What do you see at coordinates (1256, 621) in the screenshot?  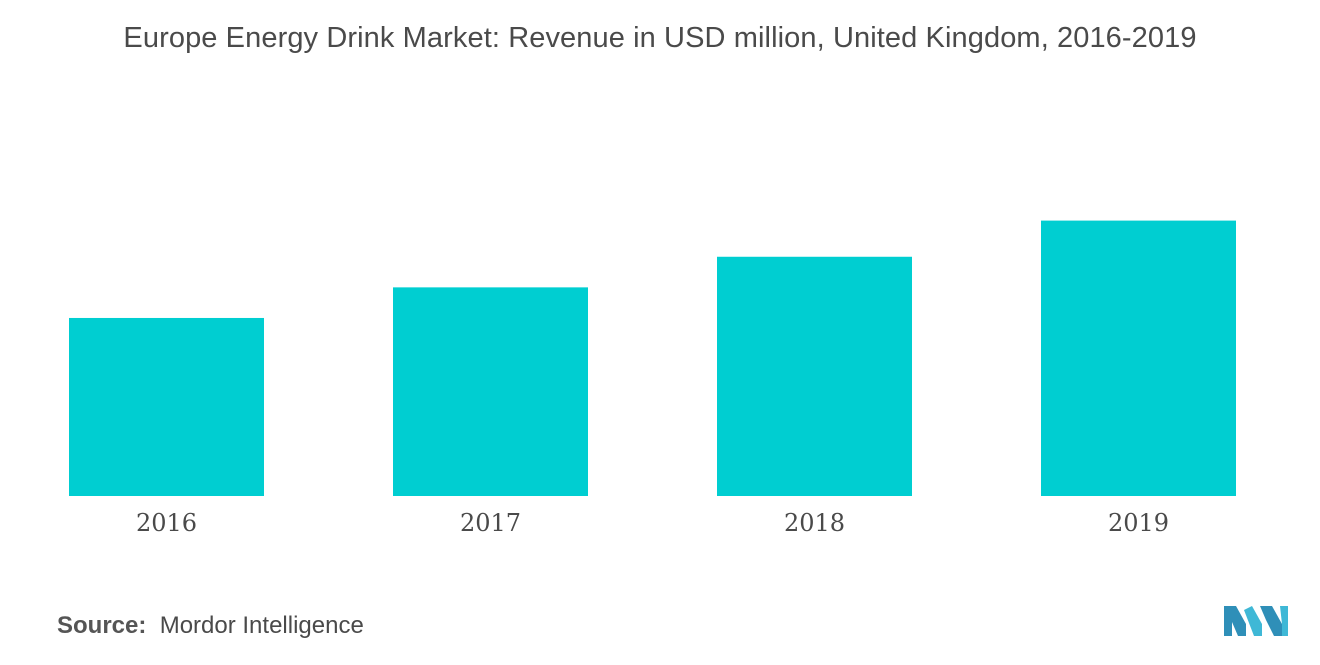 I see `mordor-intelligence-logo-icon` at bounding box center [1256, 621].